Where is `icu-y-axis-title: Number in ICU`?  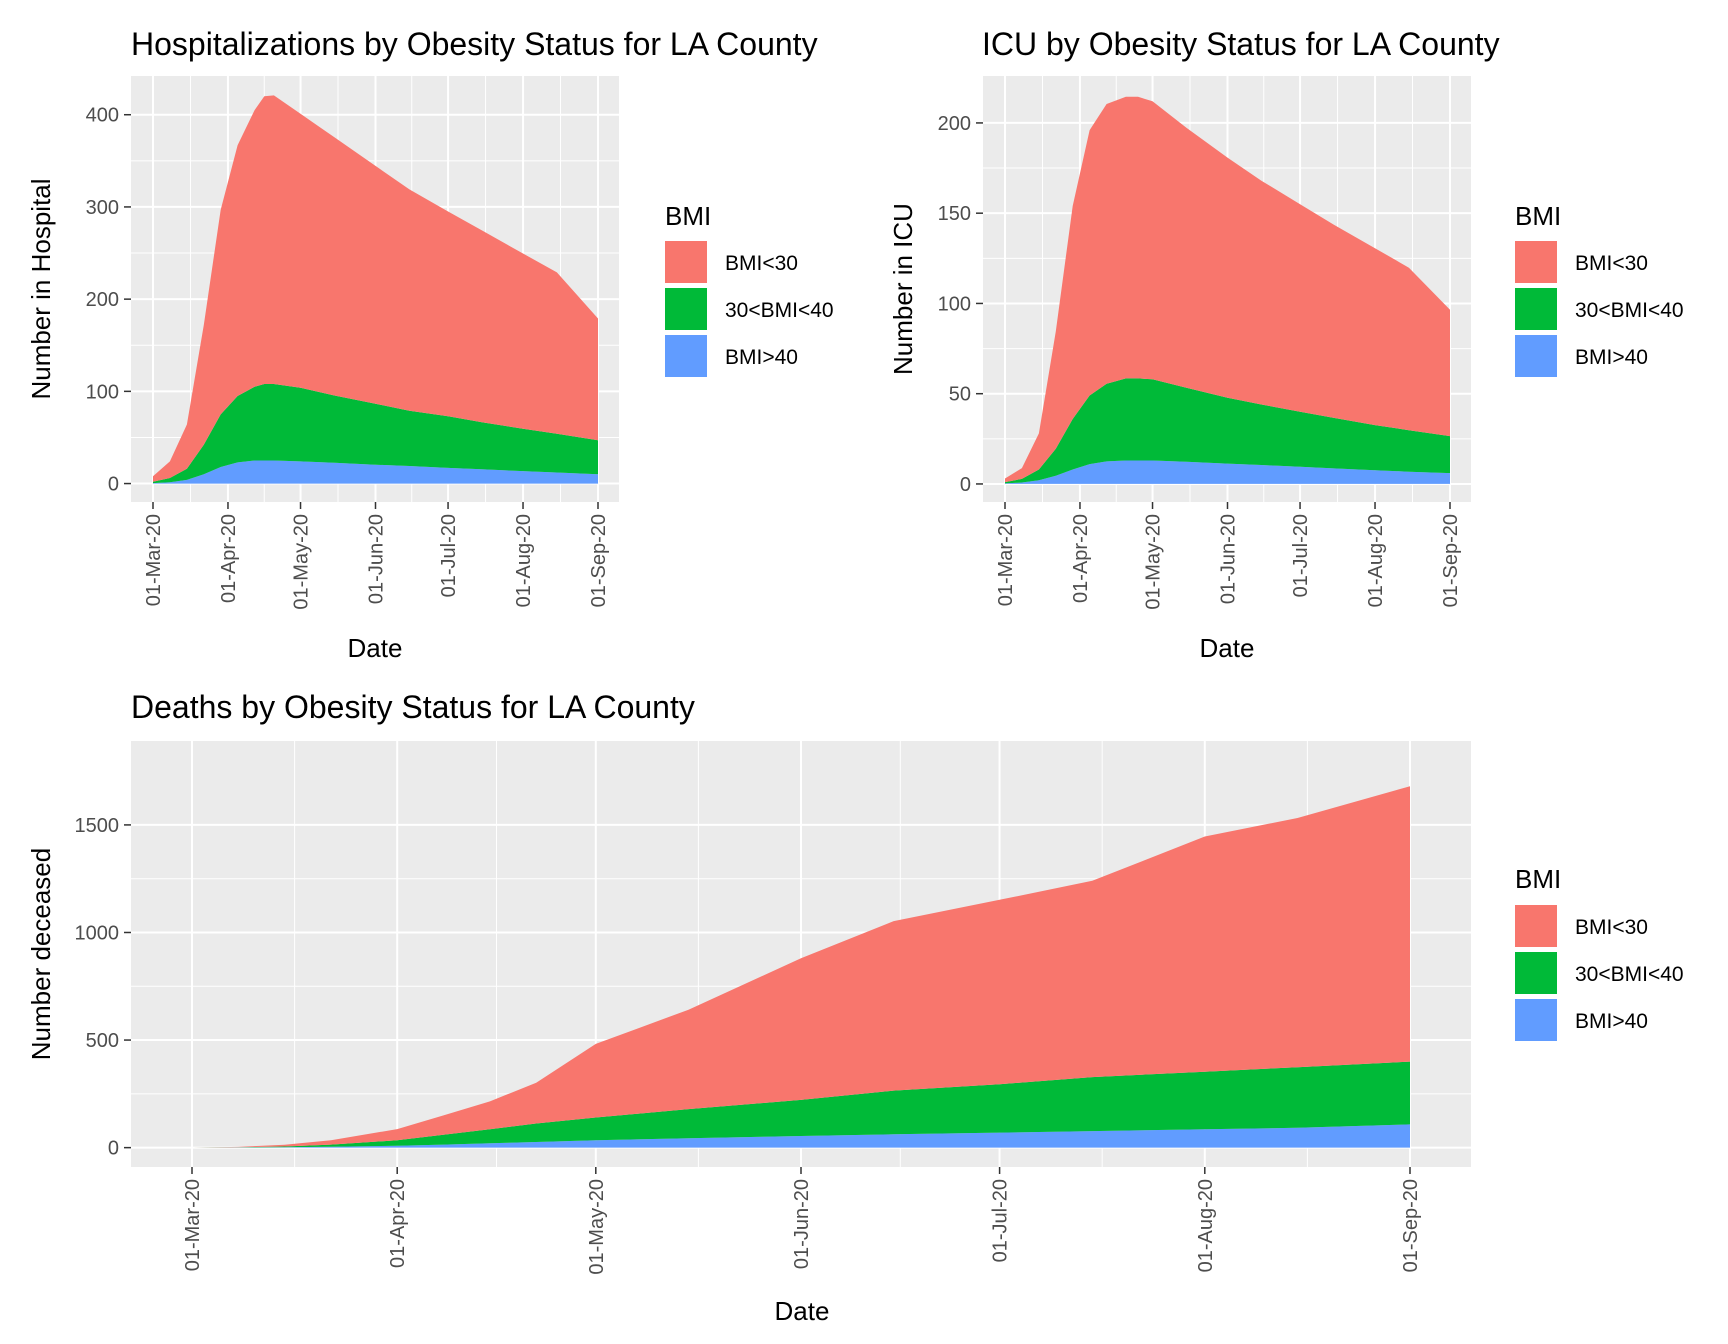
icu-y-axis-title: Number in ICU is located at coordinates (903, 289).